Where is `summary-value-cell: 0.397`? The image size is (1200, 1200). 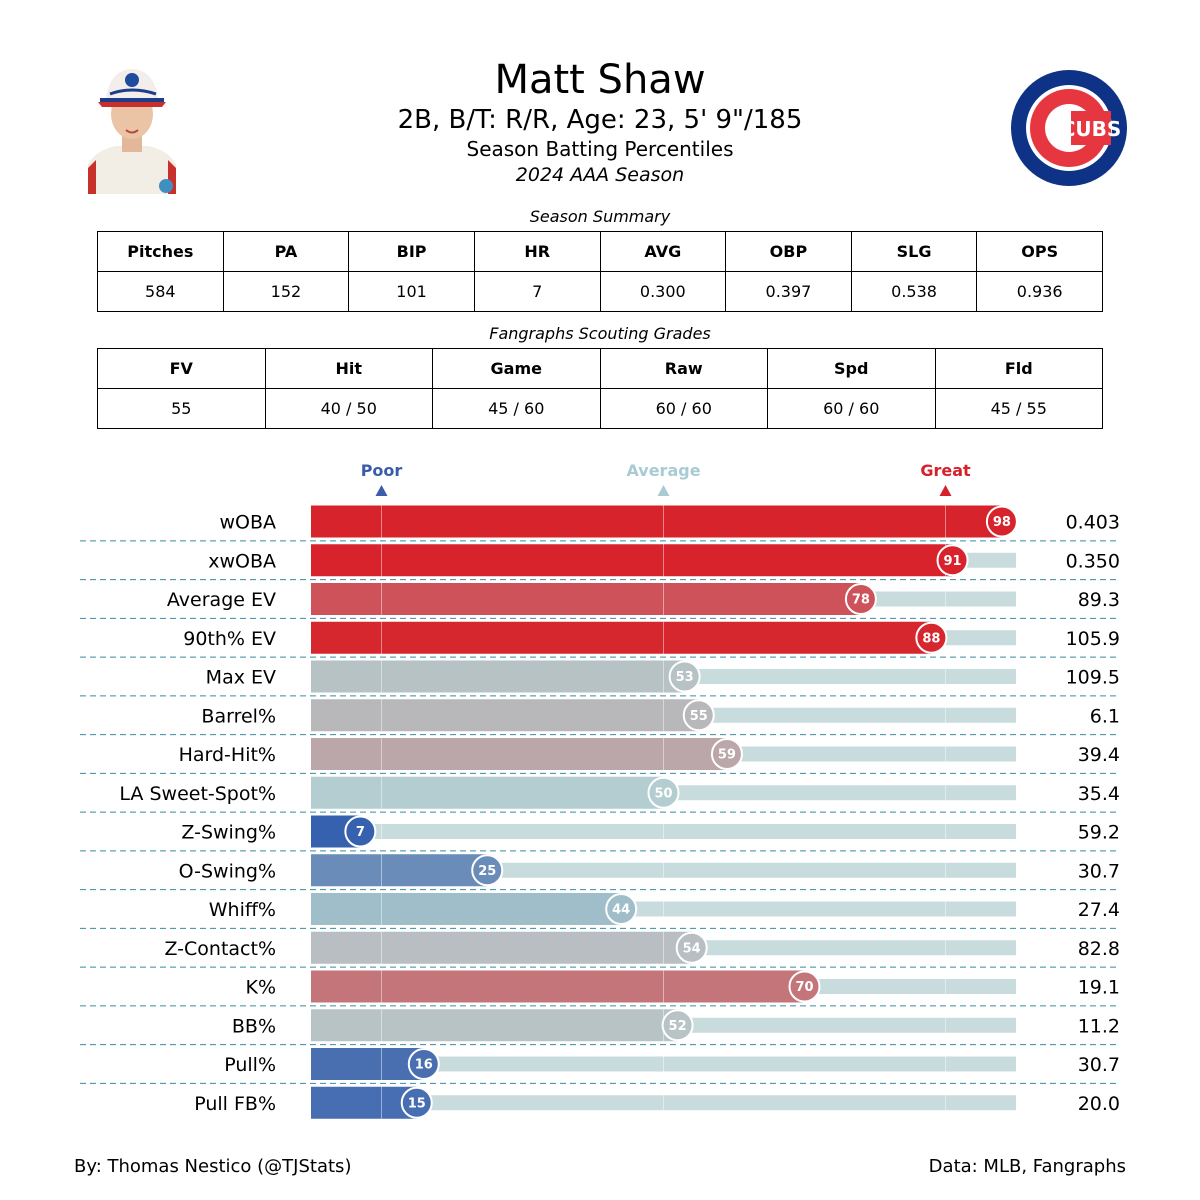 summary-value-cell: 0.397 is located at coordinates (788, 291).